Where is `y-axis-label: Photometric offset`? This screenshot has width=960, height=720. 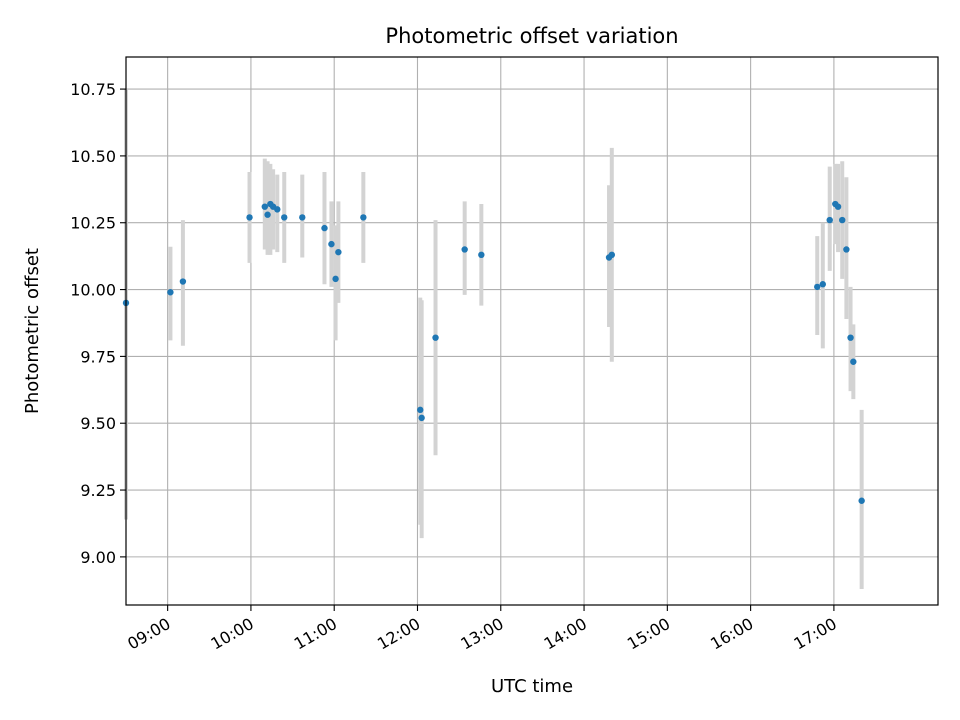
y-axis-label: Photometric offset is located at coordinates (32, 331).